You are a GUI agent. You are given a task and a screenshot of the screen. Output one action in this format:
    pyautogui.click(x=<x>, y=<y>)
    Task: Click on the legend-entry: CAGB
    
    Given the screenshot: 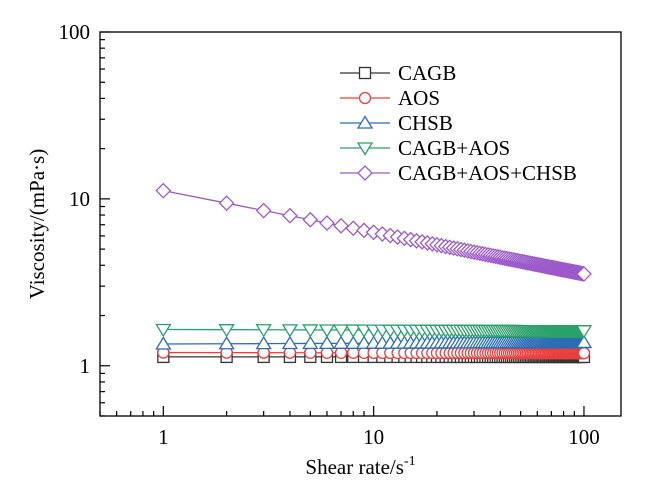 What is the action you would take?
    pyautogui.click(x=398, y=73)
    